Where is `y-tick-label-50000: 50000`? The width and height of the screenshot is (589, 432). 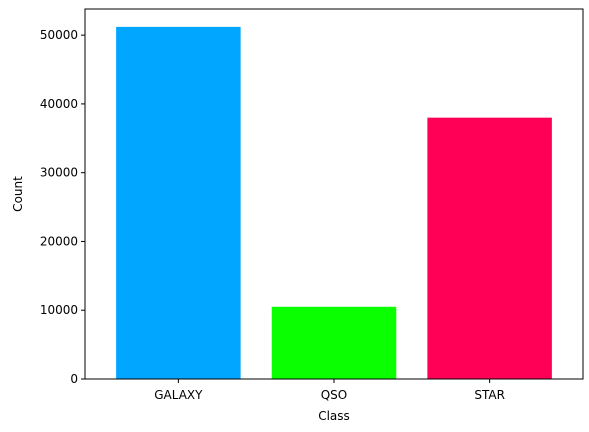
y-tick-label-50000: 50000 is located at coordinates (59, 35).